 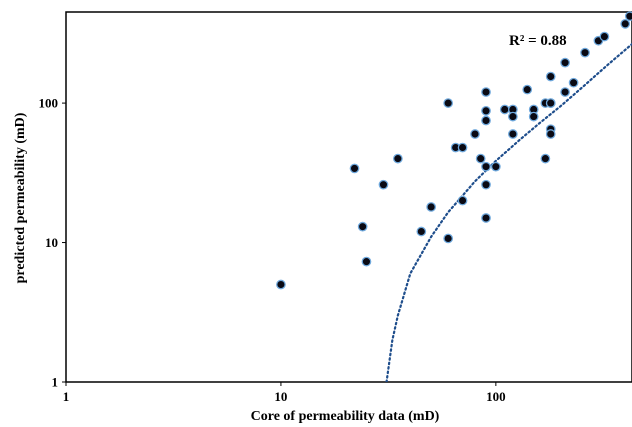 What do you see at coordinates (66, 396) in the screenshot?
I see `x-tick-label: 1` at bounding box center [66, 396].